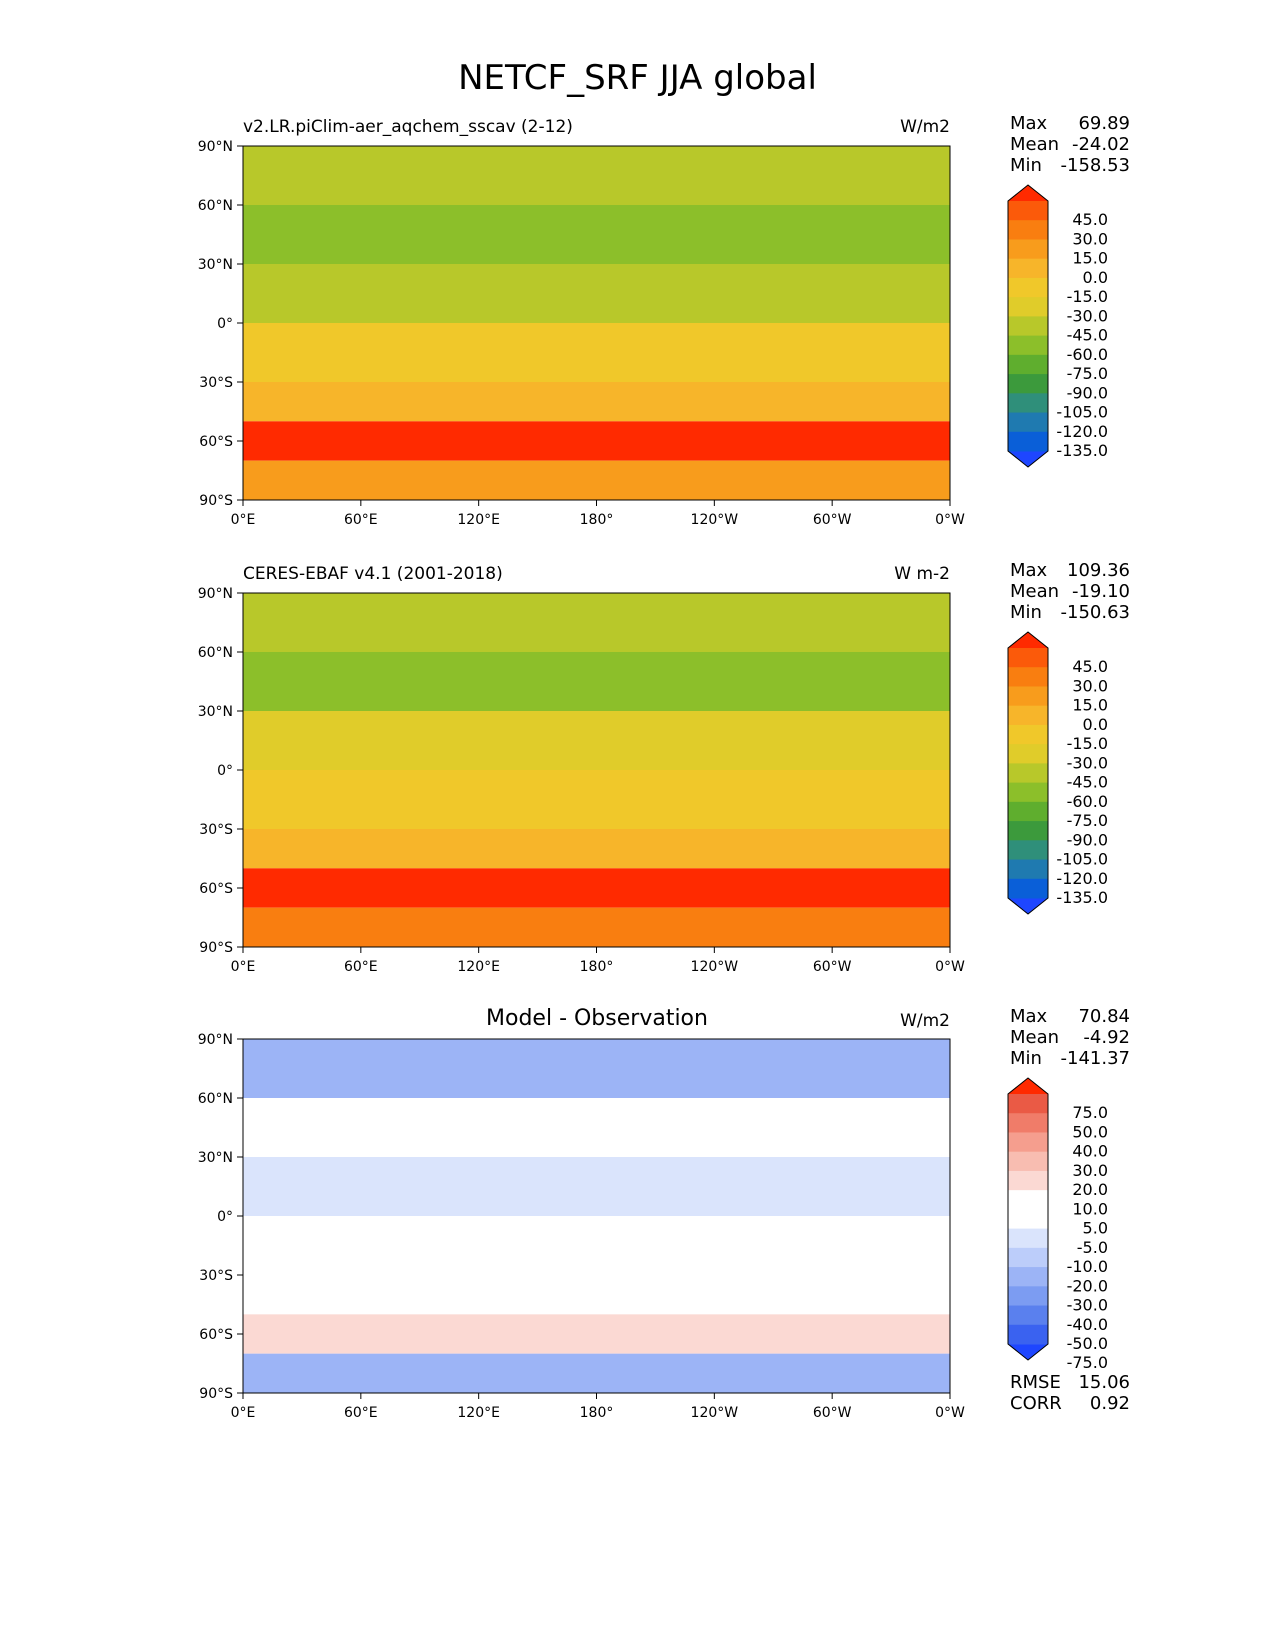 The image size is (1275, 1650). Describe the element at coordinates (1087, 762) in the screenshot. I see `colorbar-level-label: -30.0` at that location.